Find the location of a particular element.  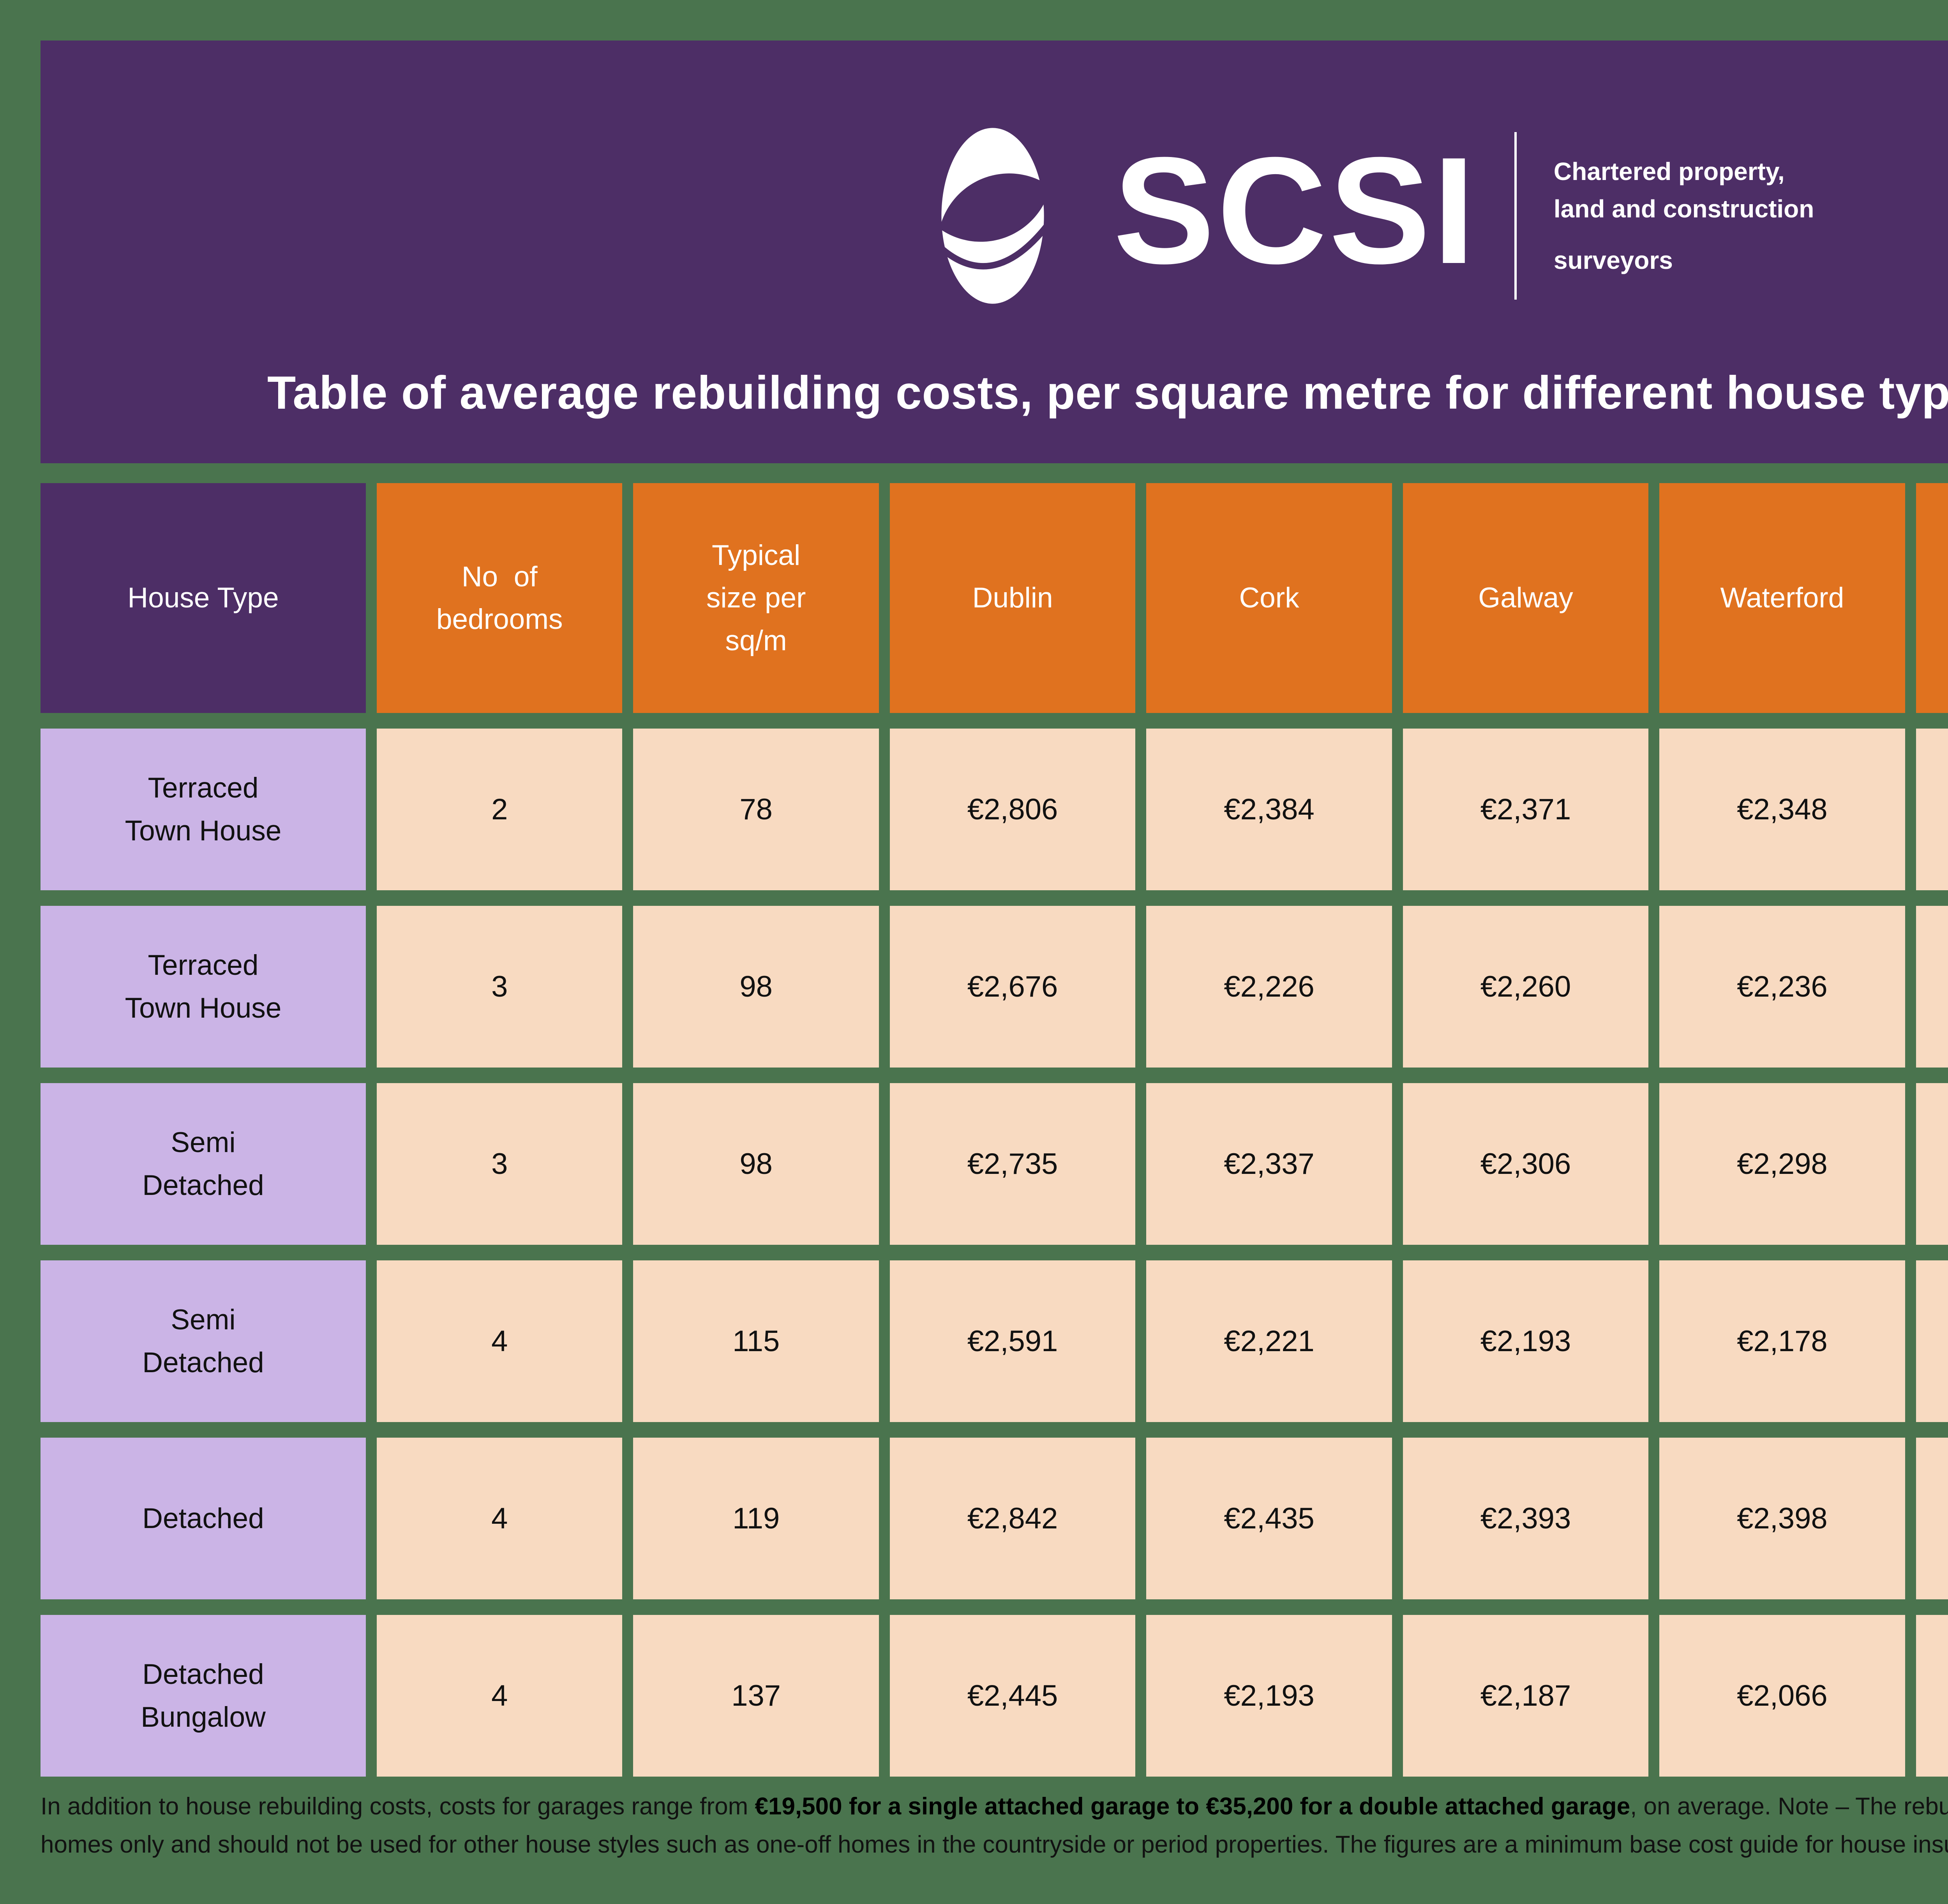

cost-cell-galway: €2,260 is located at coordinates (1526, 987).